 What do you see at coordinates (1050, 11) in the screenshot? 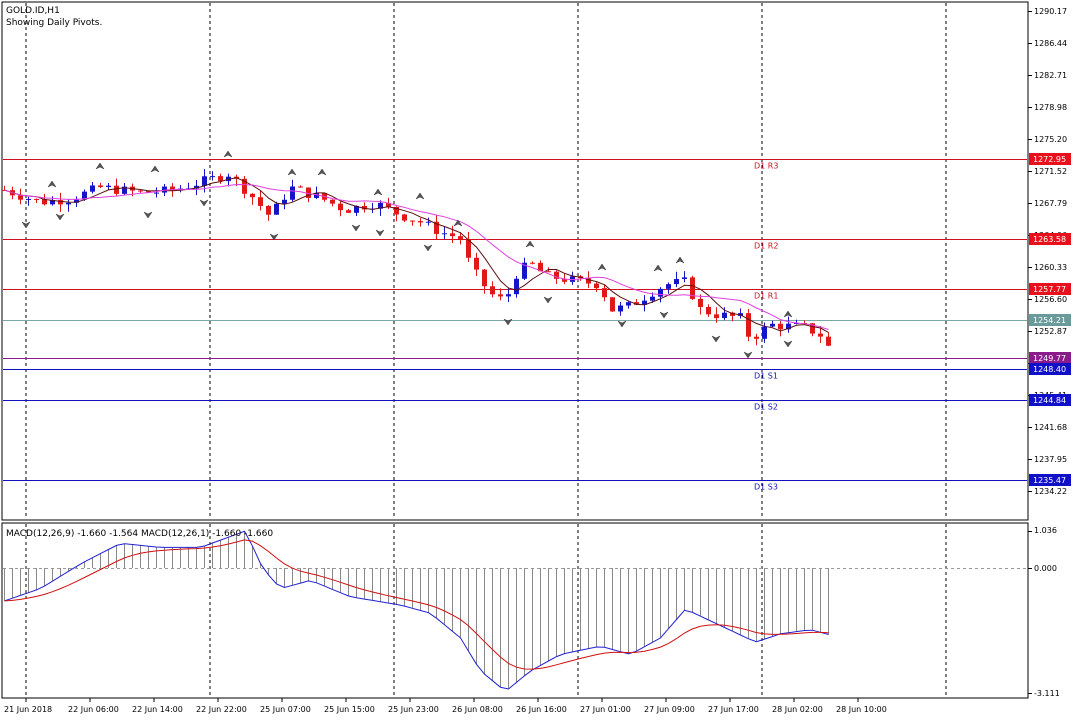
I see `price-tick-label: 1290.17` at bounding box center [1050, 11].